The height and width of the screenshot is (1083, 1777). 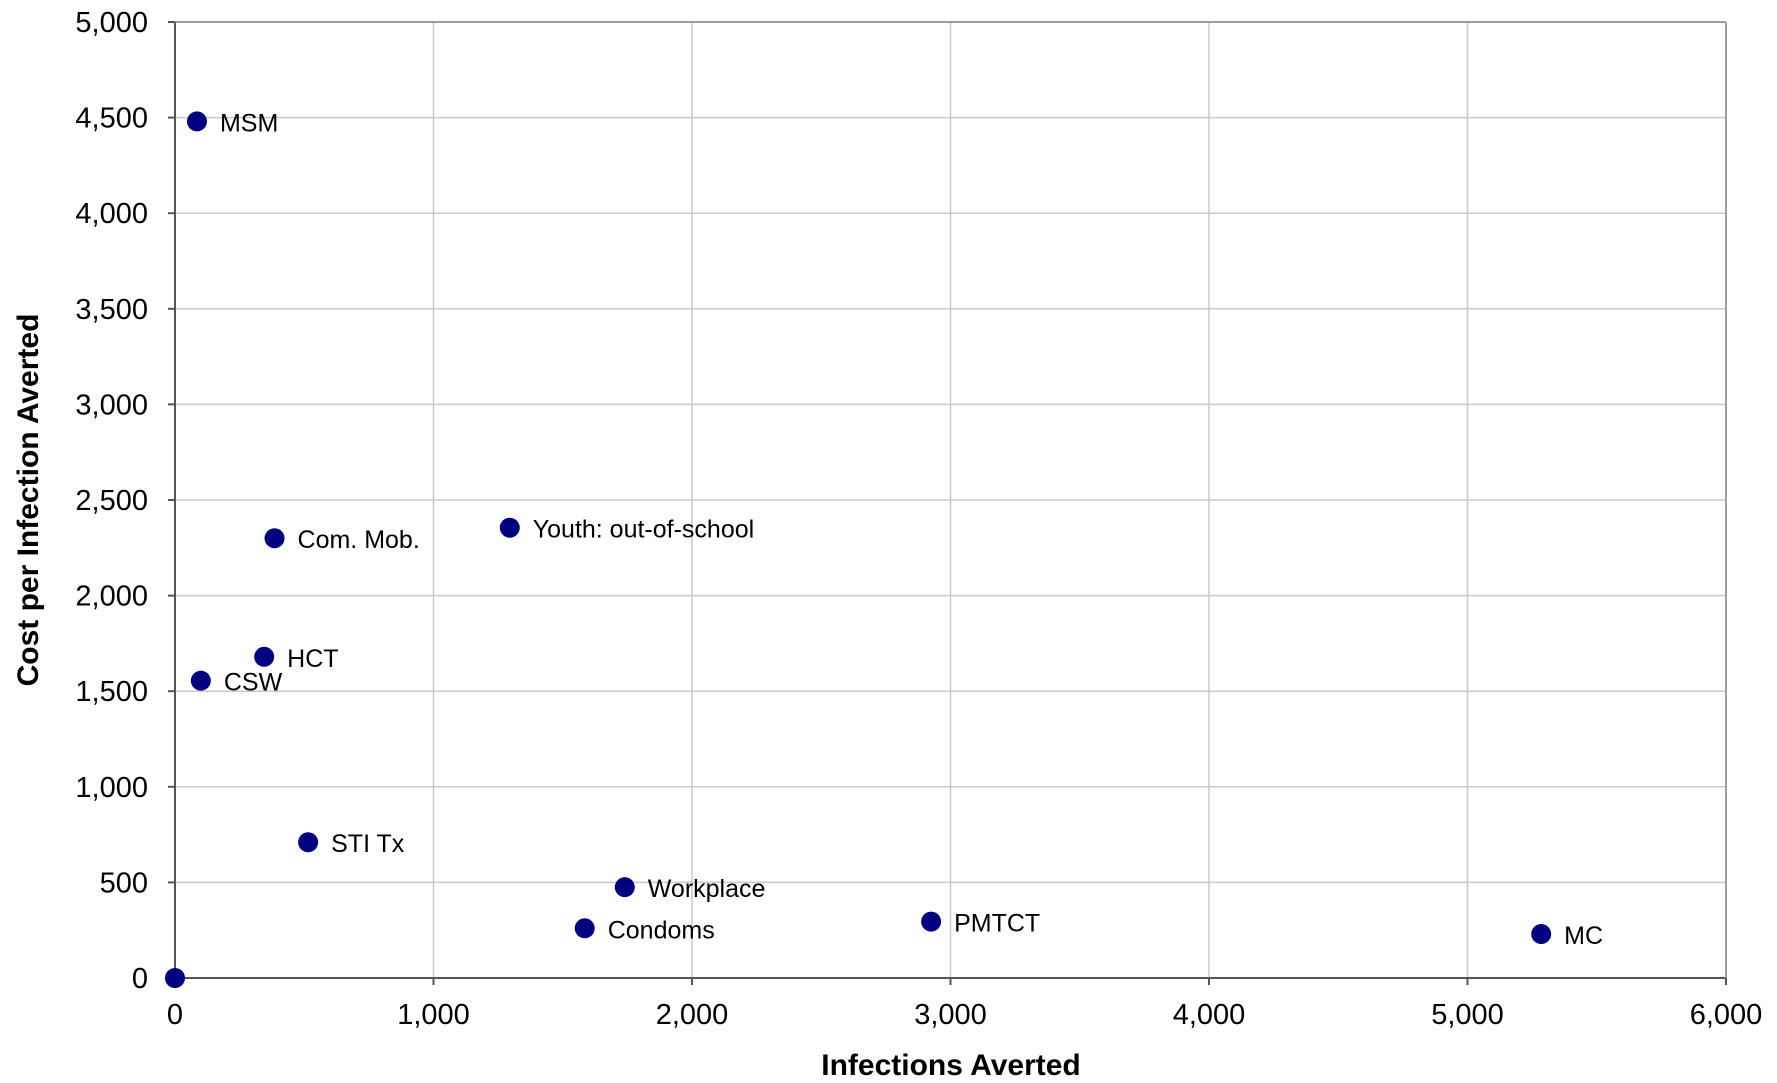 What do you see at coordinates (692, 1015) in the screenshot?
I see `x-tick-label: 2,000` at bounding box center [692, 1015].